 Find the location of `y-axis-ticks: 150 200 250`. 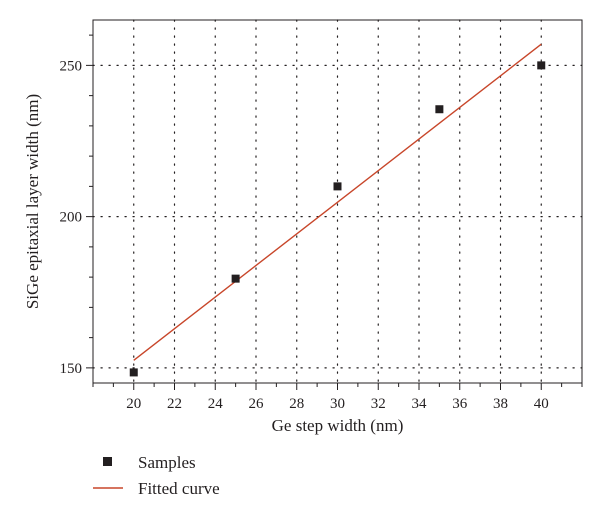

y-axis-ticks: 150 200 250 is located at coordinates (76, 205).